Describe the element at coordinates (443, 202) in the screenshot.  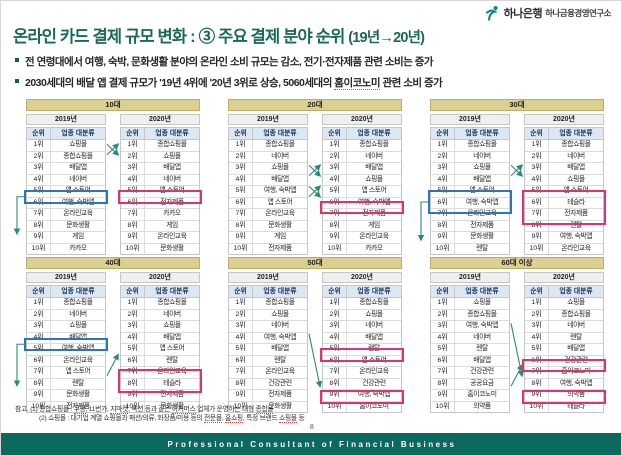
I see `rank-cell: 6위` at that location.